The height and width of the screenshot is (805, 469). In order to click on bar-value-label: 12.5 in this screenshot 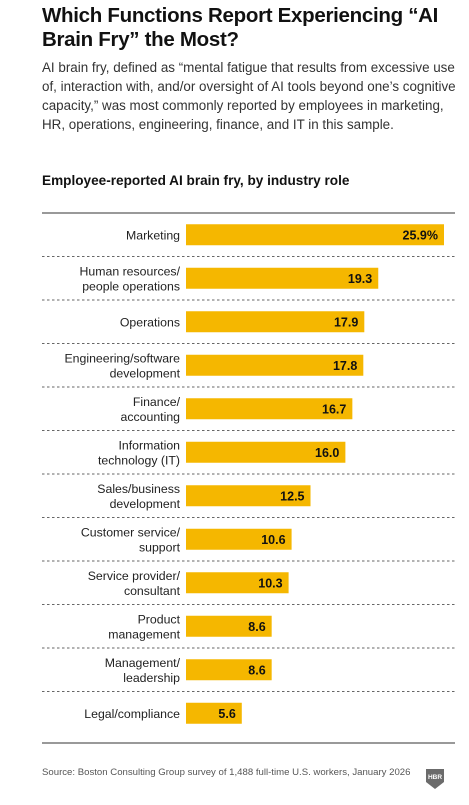, I will do `click(292, 496)`.